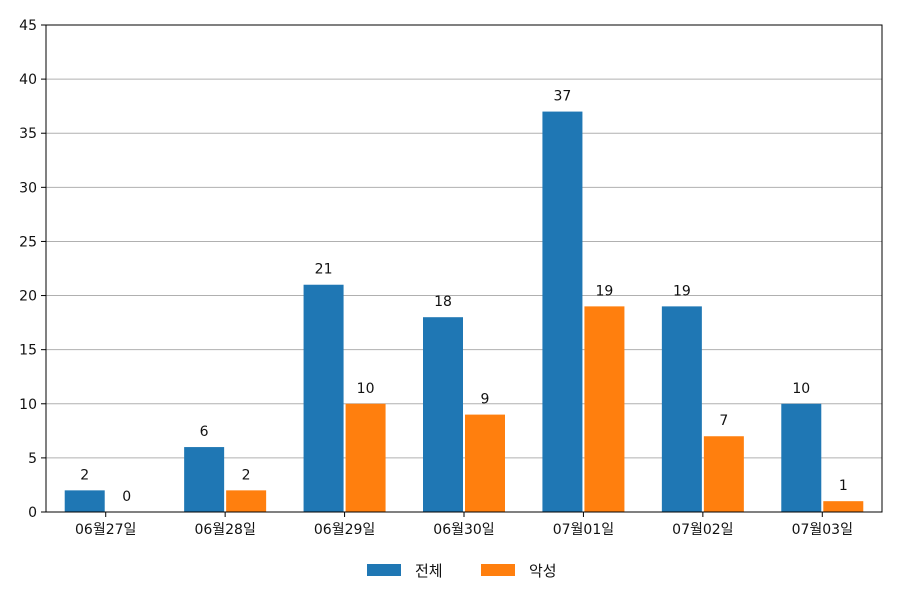 This screenshot has height=600, width=900. Describe the element at coordinates (28, 242) in the screenshot. I see `y-tick-label: 25` at that location.